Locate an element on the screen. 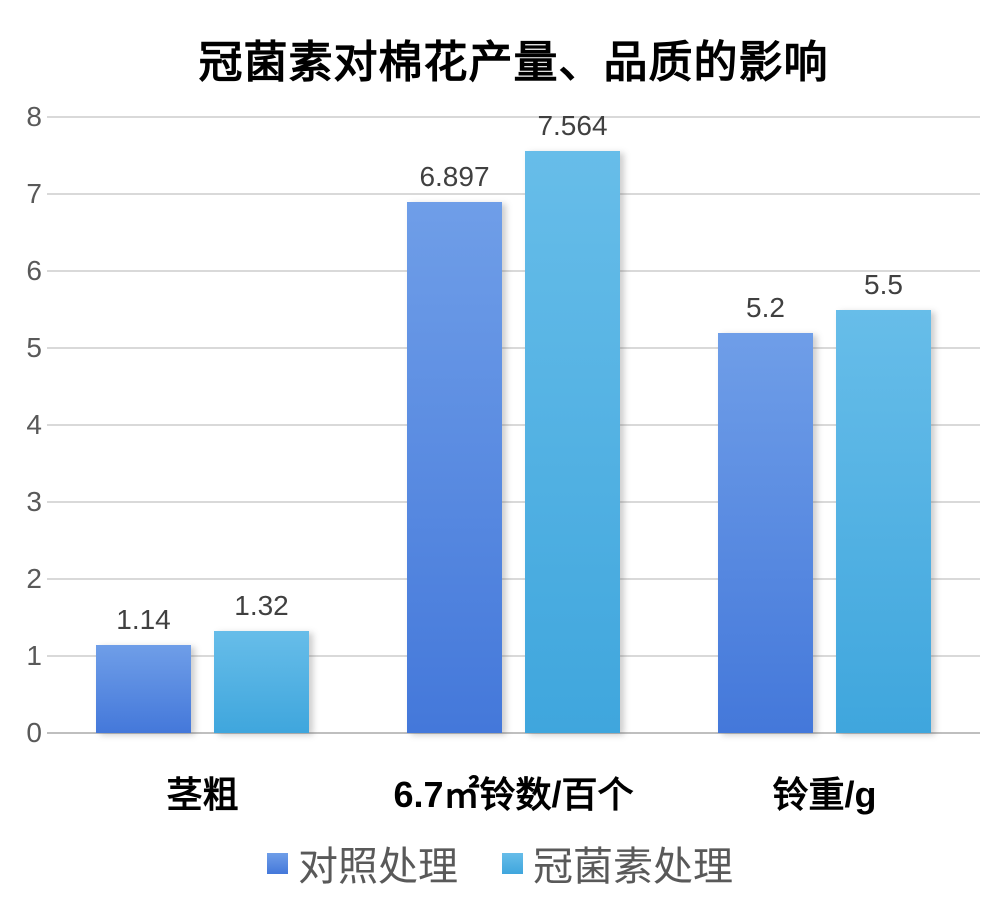 The image size is (1000, 905). y-tick-label: 8 is located at coordinates (34, 116).